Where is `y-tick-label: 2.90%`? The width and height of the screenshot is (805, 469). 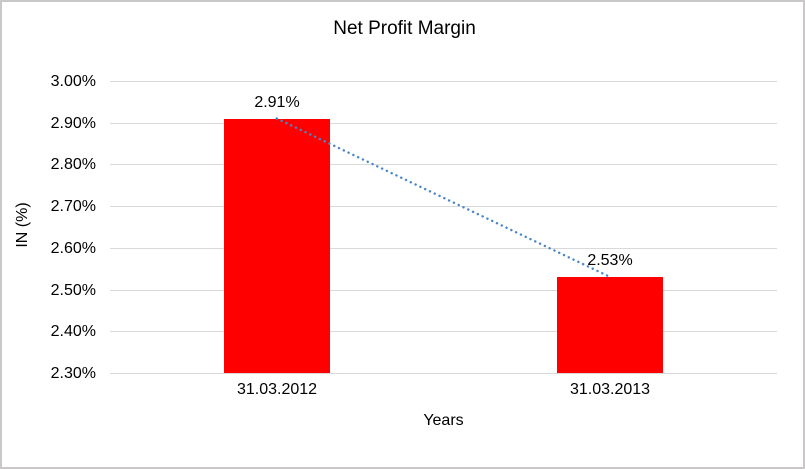
y-tick-label: 2.90% is located at coordinates (73, 123).